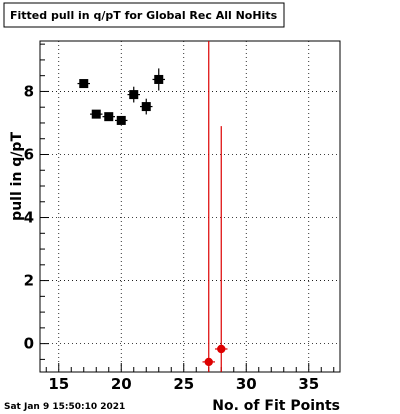 The height and width of the screenshot is (414, 400). Describe the element at coordinates (308, 384) in the screenshot. I see `x-tick-label-4: 35` at that location.